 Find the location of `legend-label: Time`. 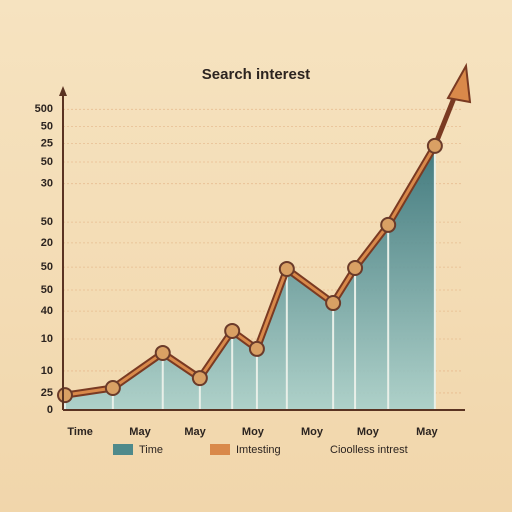

legend-label: Time is located at coordinates (151, 450).